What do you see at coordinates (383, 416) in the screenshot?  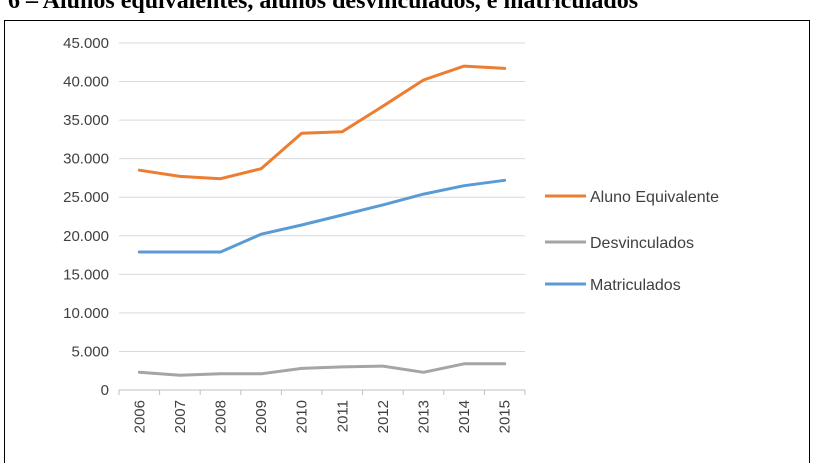 I see `x-tick-label: 2012` at bounding box center [383, 416].